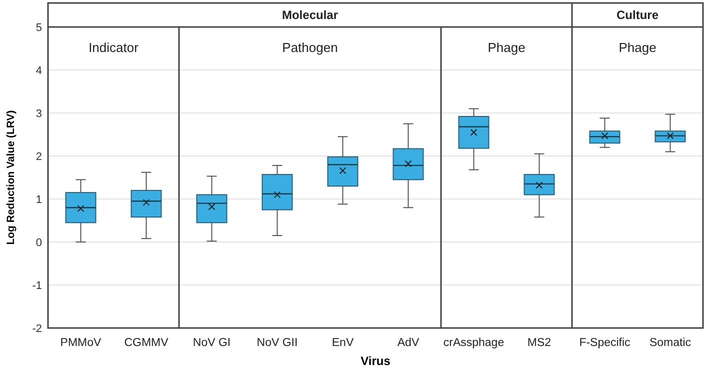 The image size is (709, 370). I want to click on y-tick-label: 1, so click(39, 200).